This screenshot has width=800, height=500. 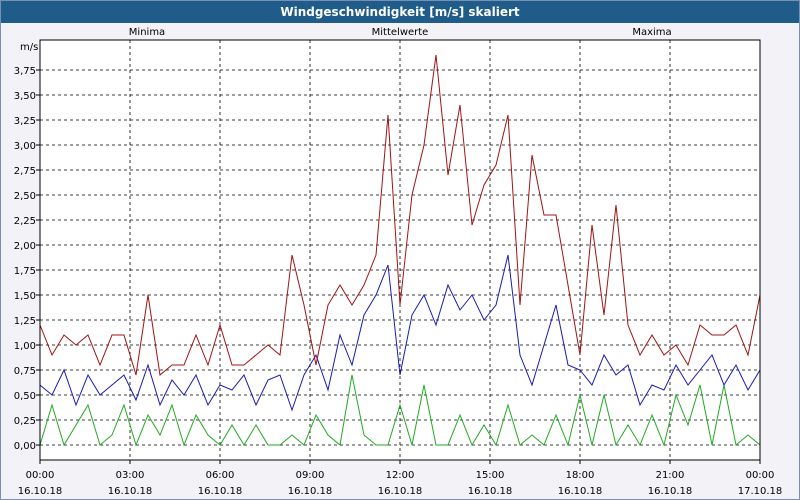 What do you see at coordinates (670, 475) in the screenshot?
I see `x-tick-label-time: 21:00` at bounding box center [670, 475].